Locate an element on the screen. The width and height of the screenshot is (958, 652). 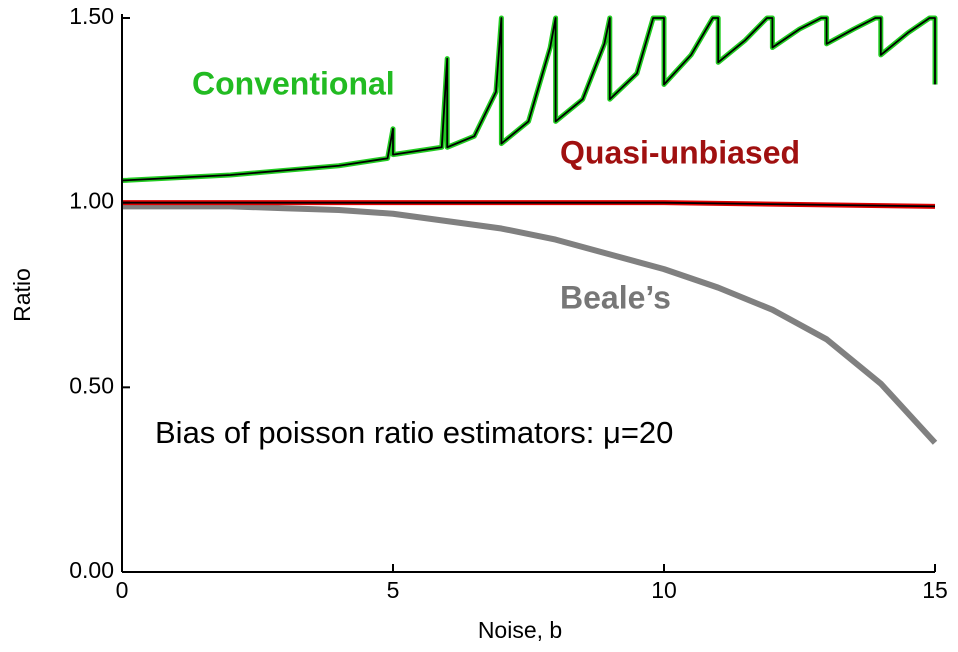
annotation: Conventional is located at coordinates (293, 83).